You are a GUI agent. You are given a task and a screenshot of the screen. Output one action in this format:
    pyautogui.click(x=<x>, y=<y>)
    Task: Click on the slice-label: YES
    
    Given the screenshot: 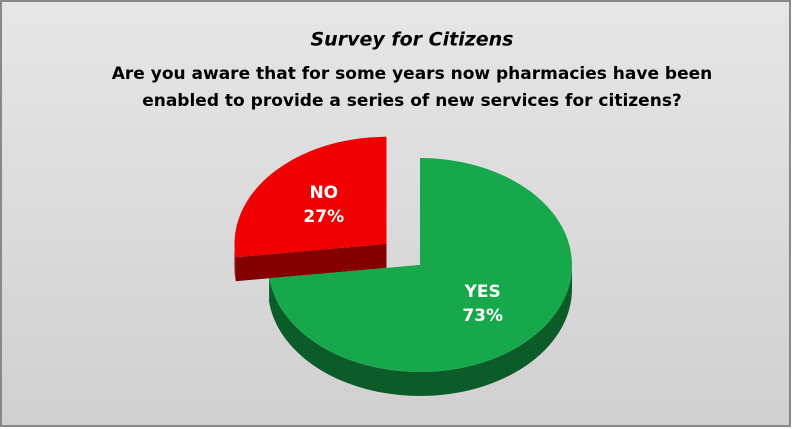 What is the action you would take?
    pyautogui.click(x=482, y=292)
    